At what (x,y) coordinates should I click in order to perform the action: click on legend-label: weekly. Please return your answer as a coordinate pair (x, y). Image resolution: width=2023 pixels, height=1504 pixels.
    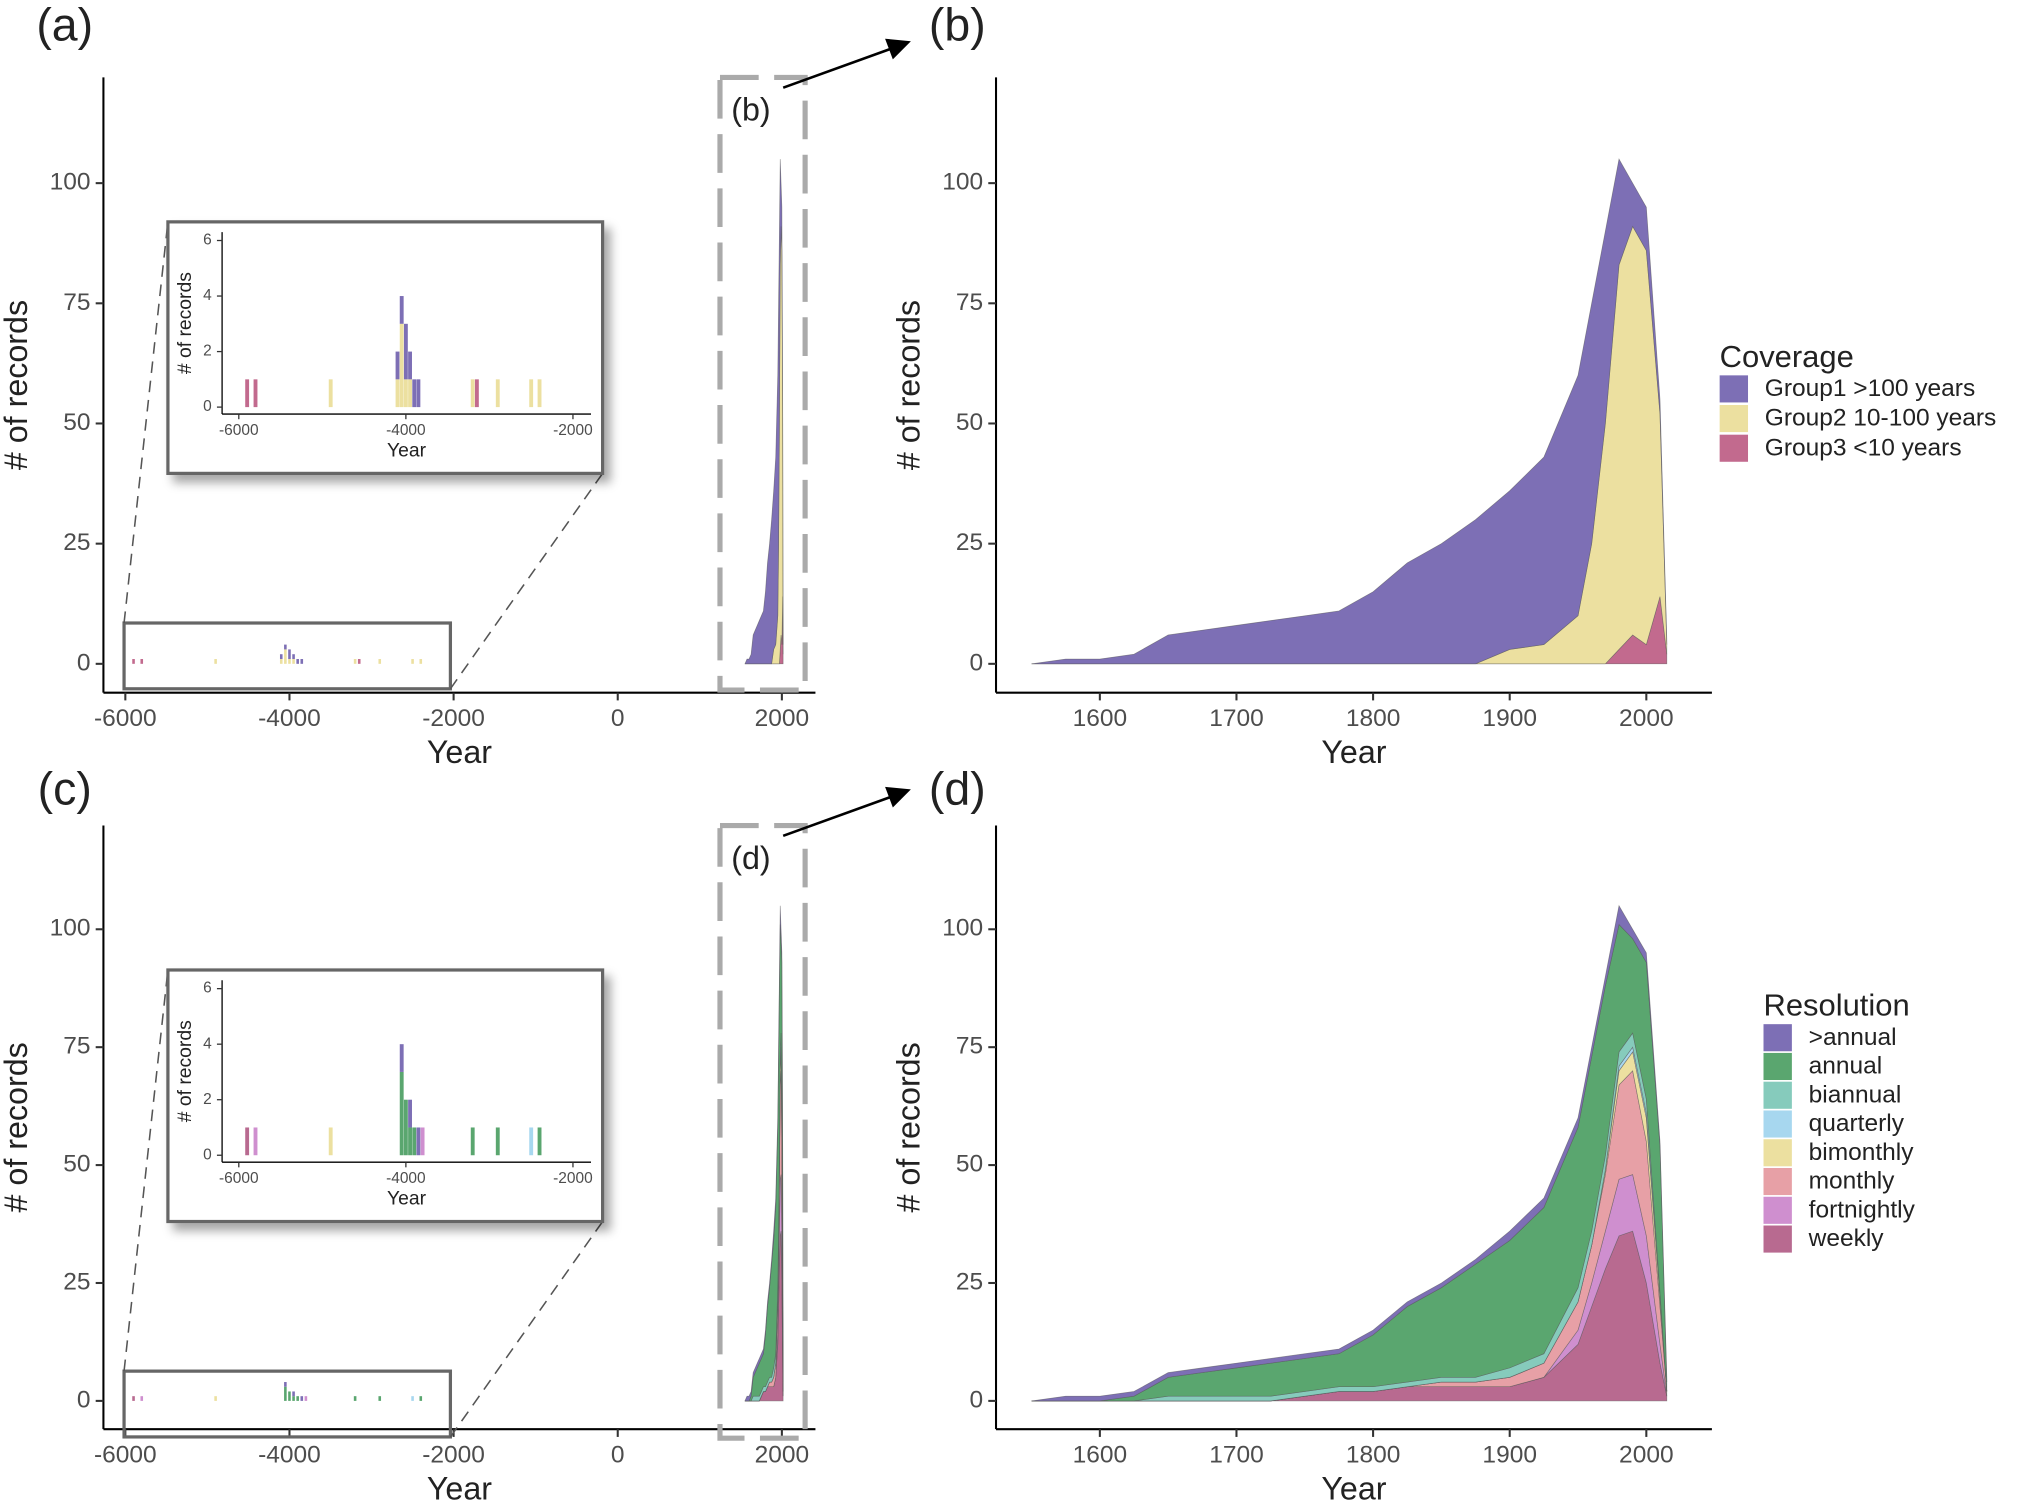
    Looking at the image, I should click on (1846, 1238).